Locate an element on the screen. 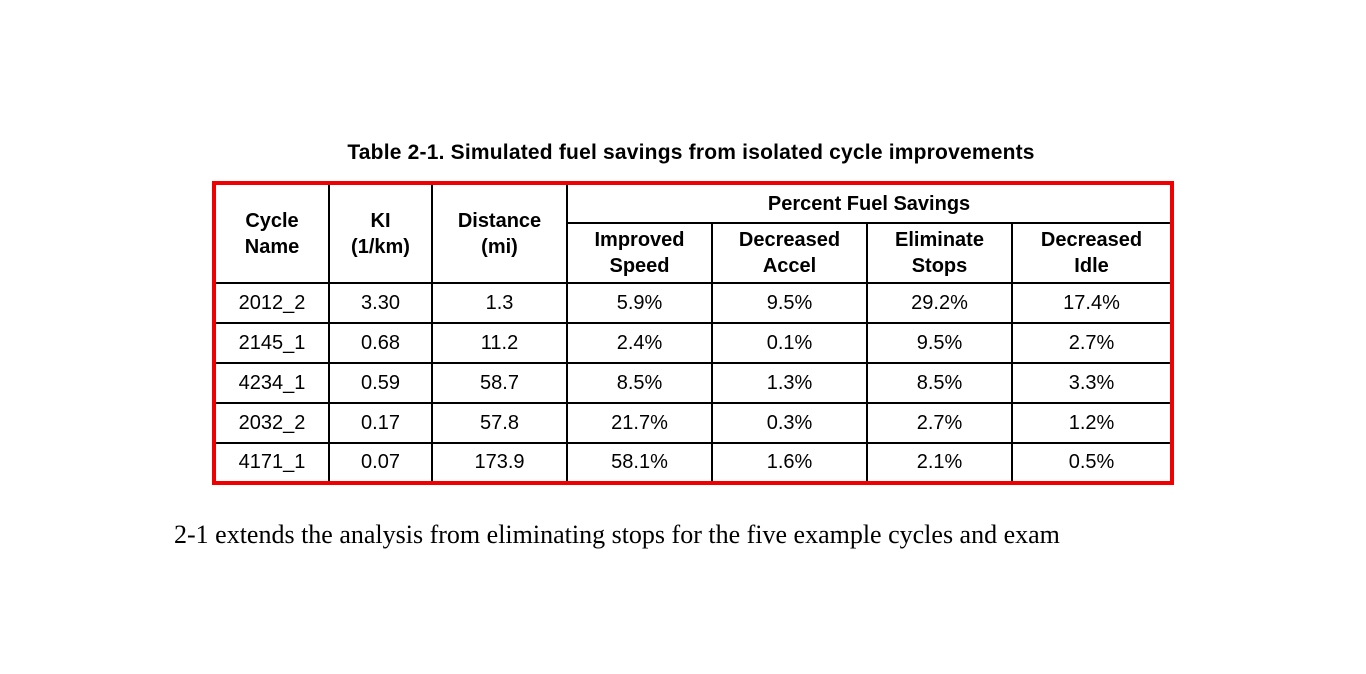 The height and width of the screenshot is (674, 1366). cell-eliminate-stops: 29.2% is located at coordinates (939, 303).